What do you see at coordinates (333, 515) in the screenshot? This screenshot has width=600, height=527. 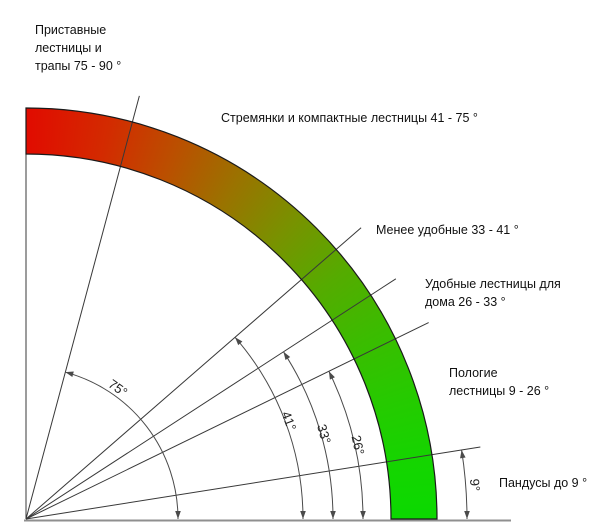 I see `dim-arrow-33-base` at bounding box center [333, 515].